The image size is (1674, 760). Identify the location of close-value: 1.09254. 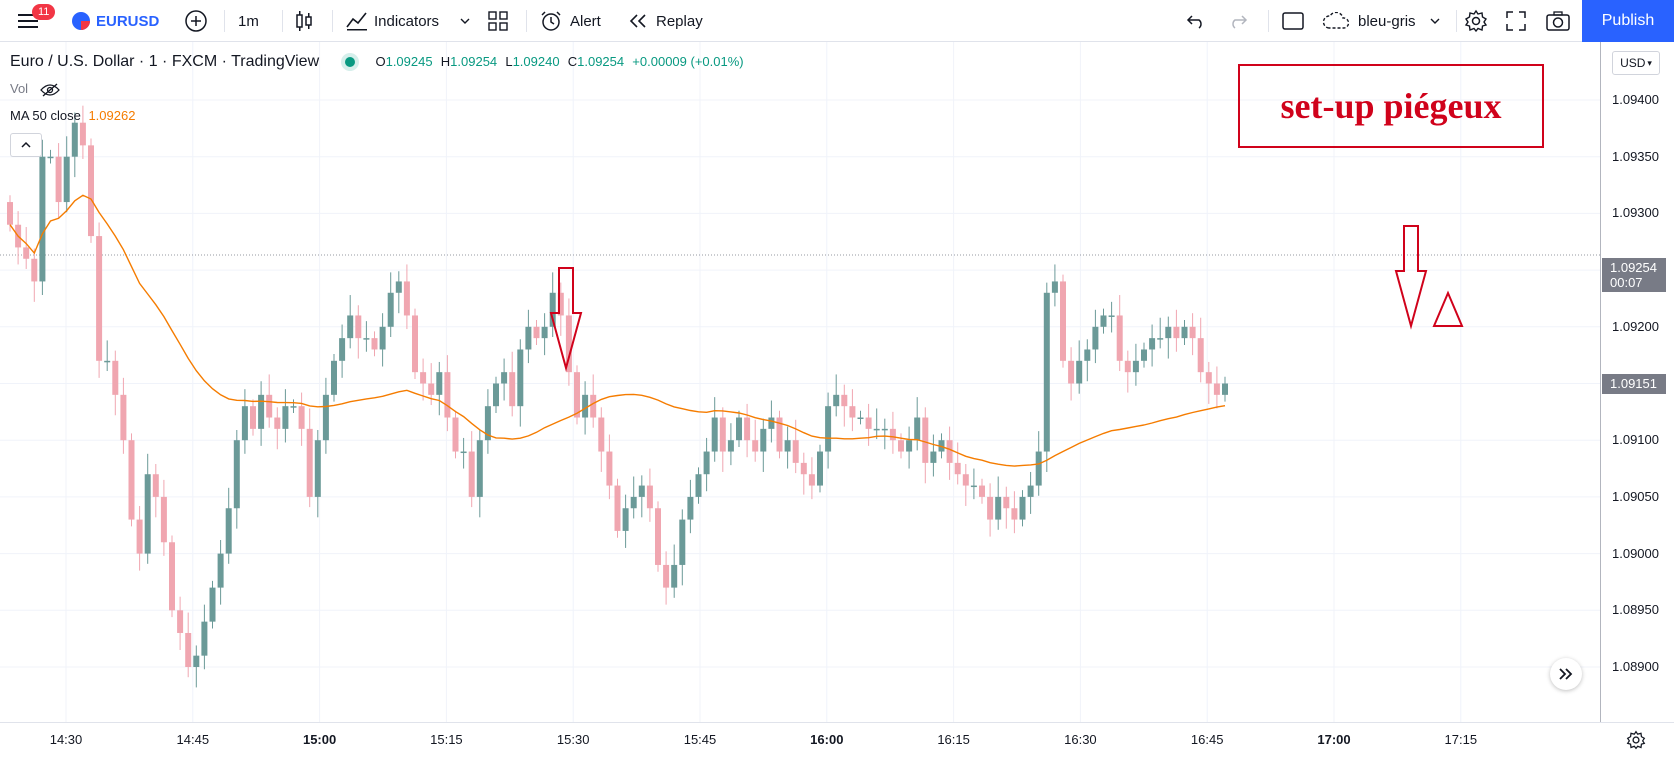
(601, 61).